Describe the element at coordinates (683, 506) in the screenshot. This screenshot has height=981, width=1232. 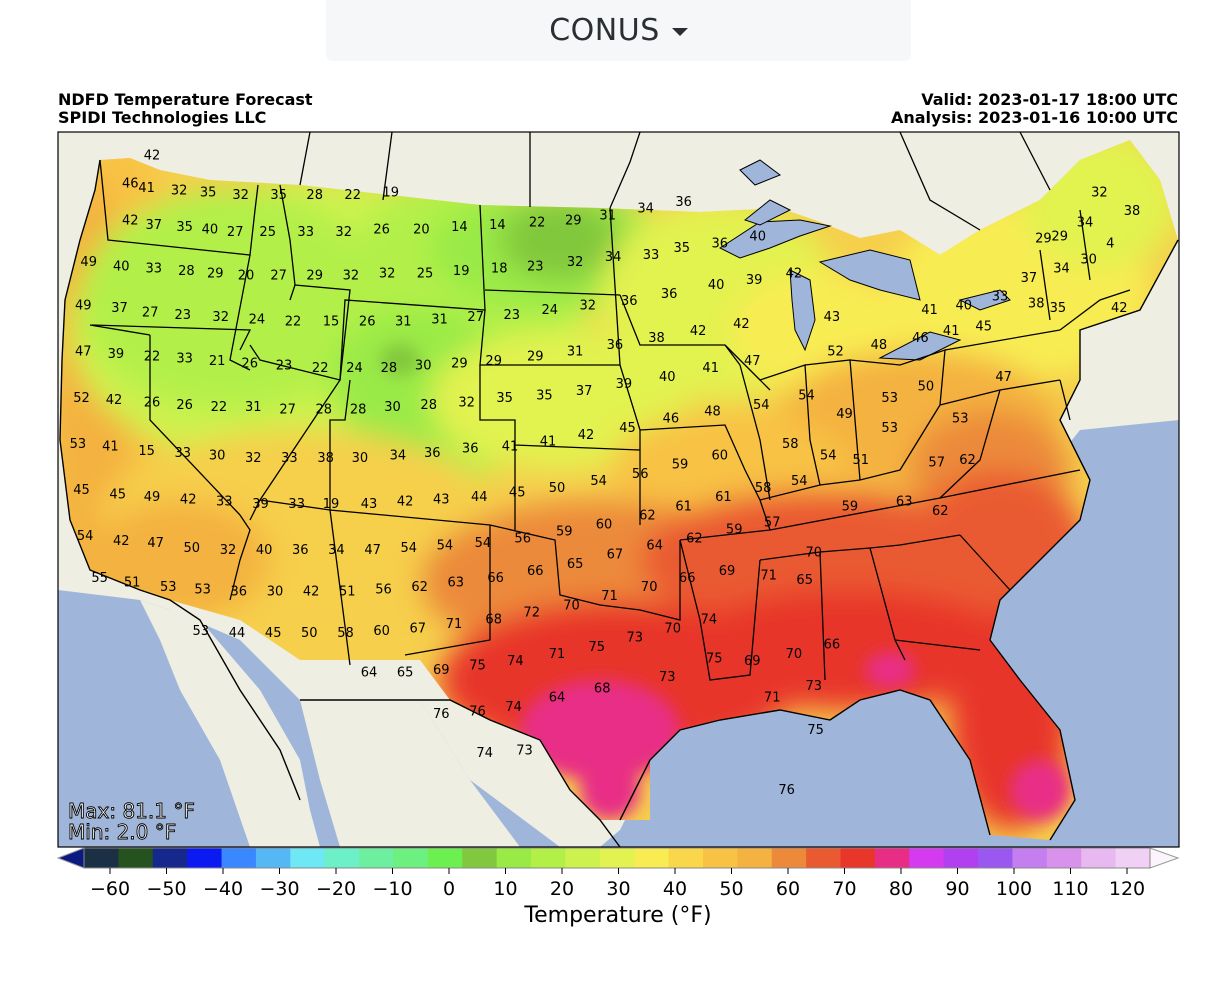
I see `station-value: 61` at that location.